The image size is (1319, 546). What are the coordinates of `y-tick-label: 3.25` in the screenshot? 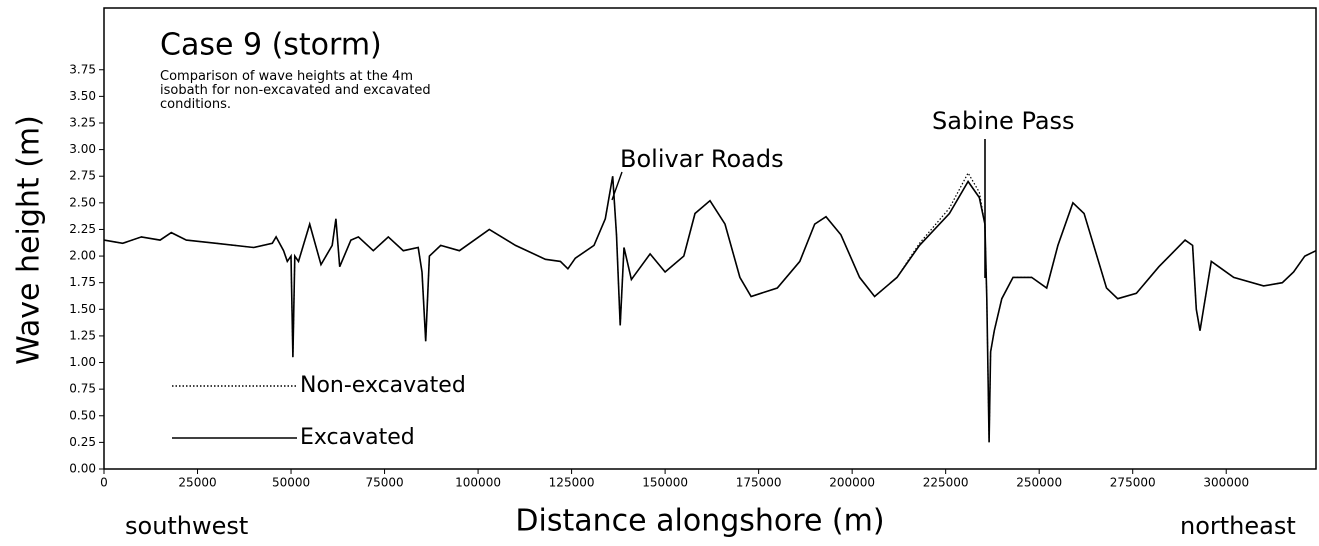 It's located at (82, 122).